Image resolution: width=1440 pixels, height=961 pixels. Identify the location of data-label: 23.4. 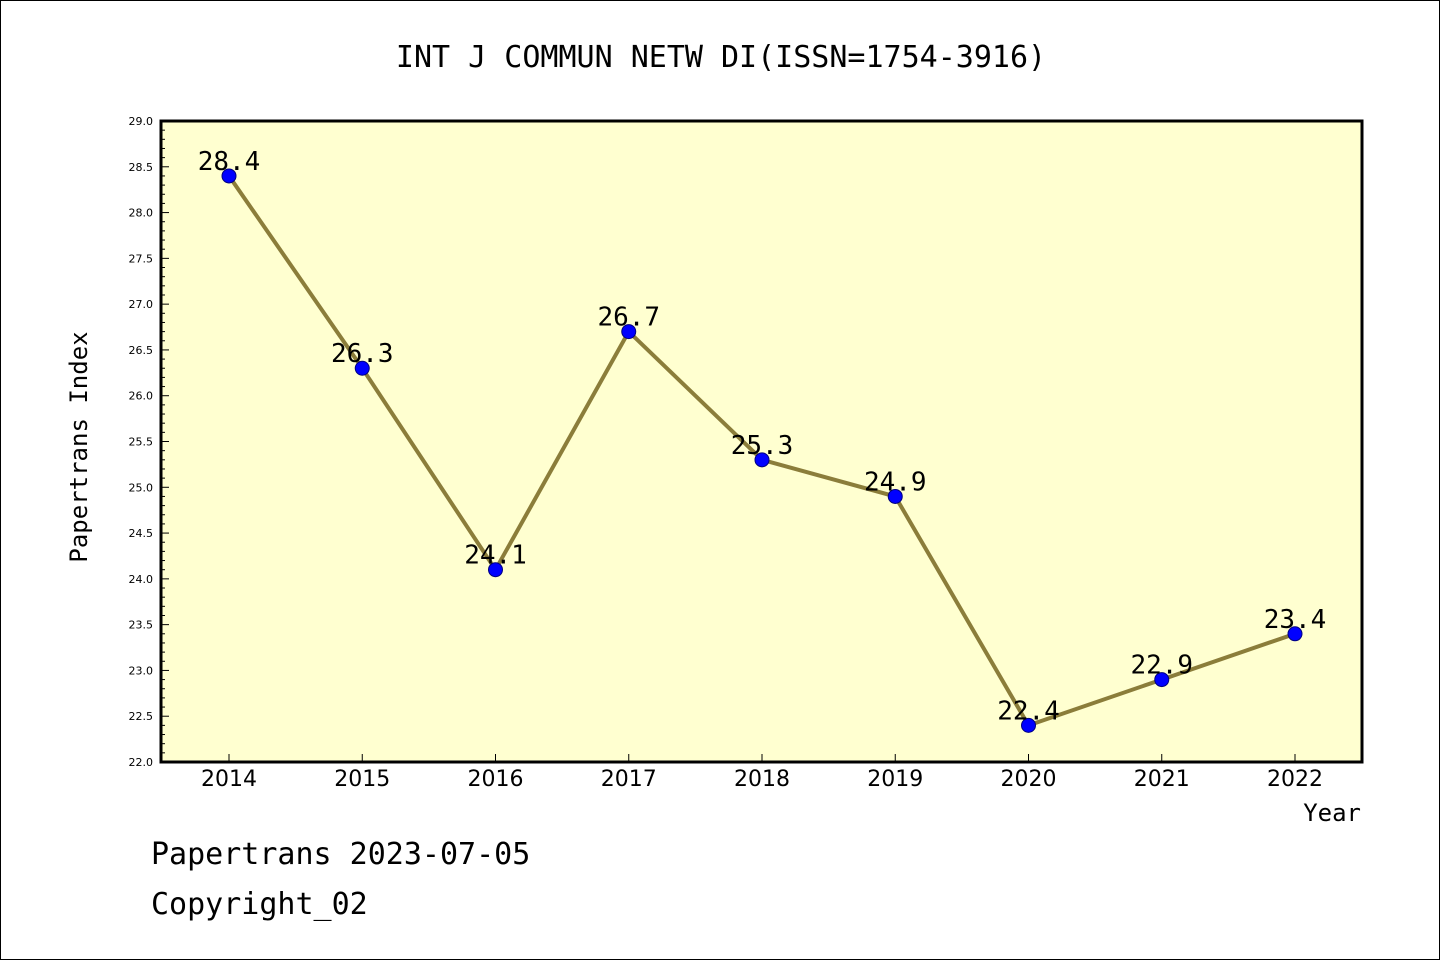
(1295, 620).